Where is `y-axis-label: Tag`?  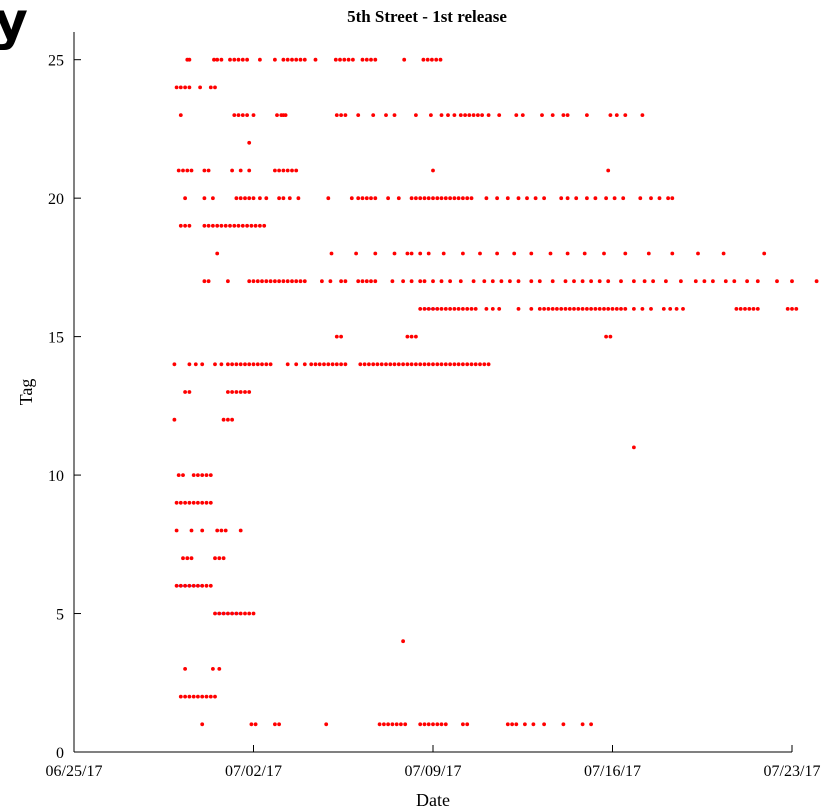
y-axis-label: Tag is located at coordinates (26, 392).